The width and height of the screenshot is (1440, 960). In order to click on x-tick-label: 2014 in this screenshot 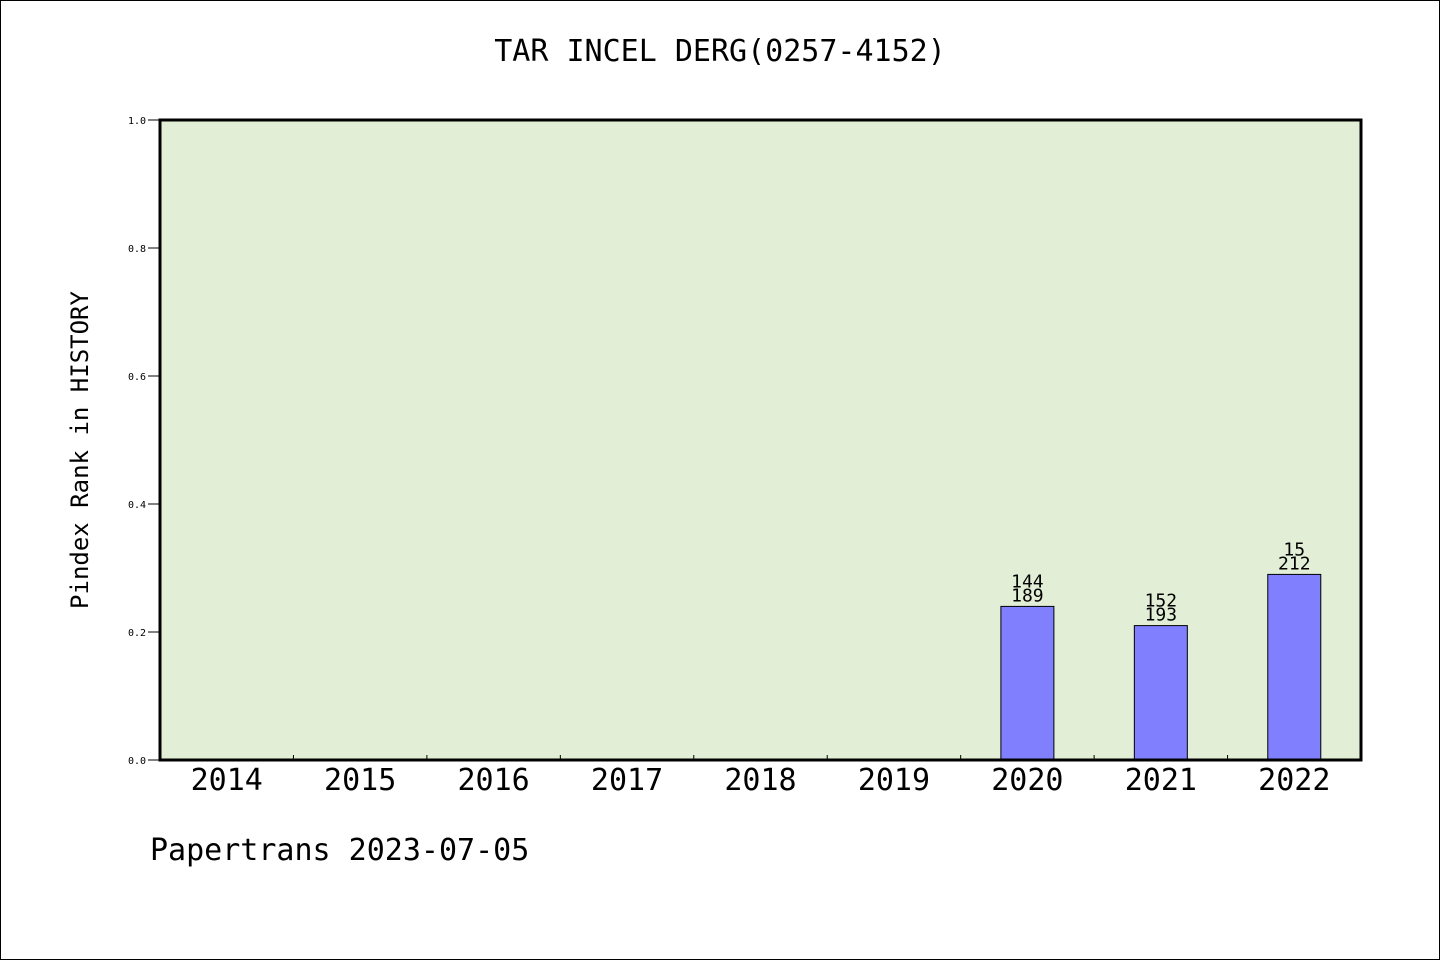, I will do `click(227, 780)`.